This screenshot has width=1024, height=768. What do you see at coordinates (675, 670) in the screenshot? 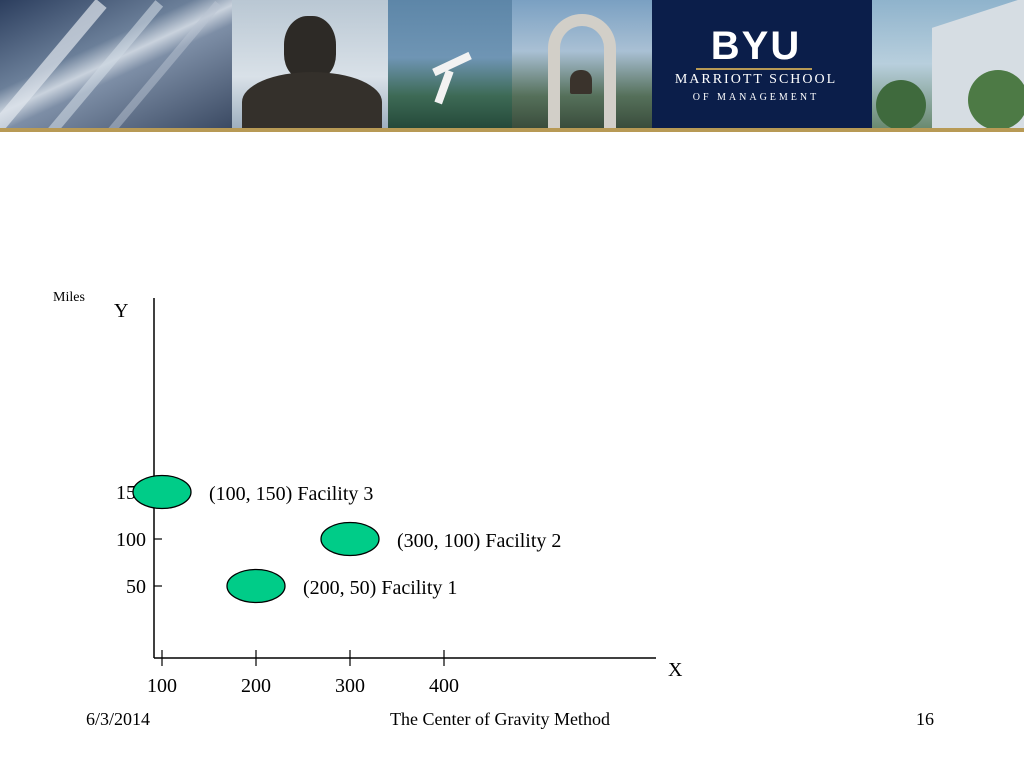
I see `x-axis-label: X` at bounding box center [675, 670].